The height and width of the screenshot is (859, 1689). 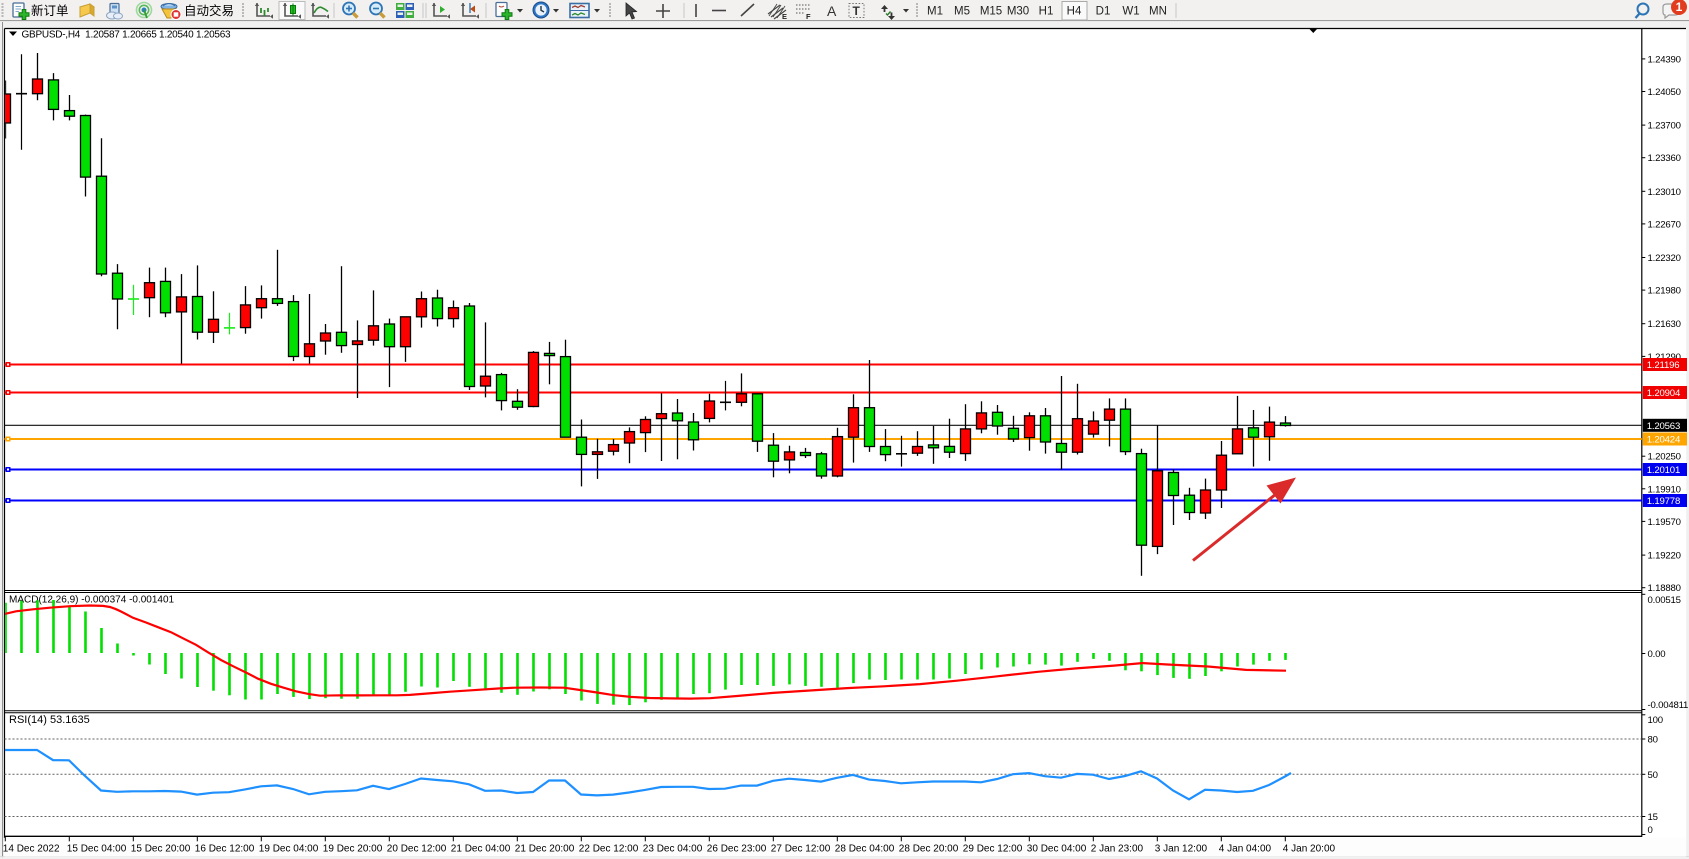 I want to click on svg-text: 15 Dec 20:00, so click(x=161, y=849).